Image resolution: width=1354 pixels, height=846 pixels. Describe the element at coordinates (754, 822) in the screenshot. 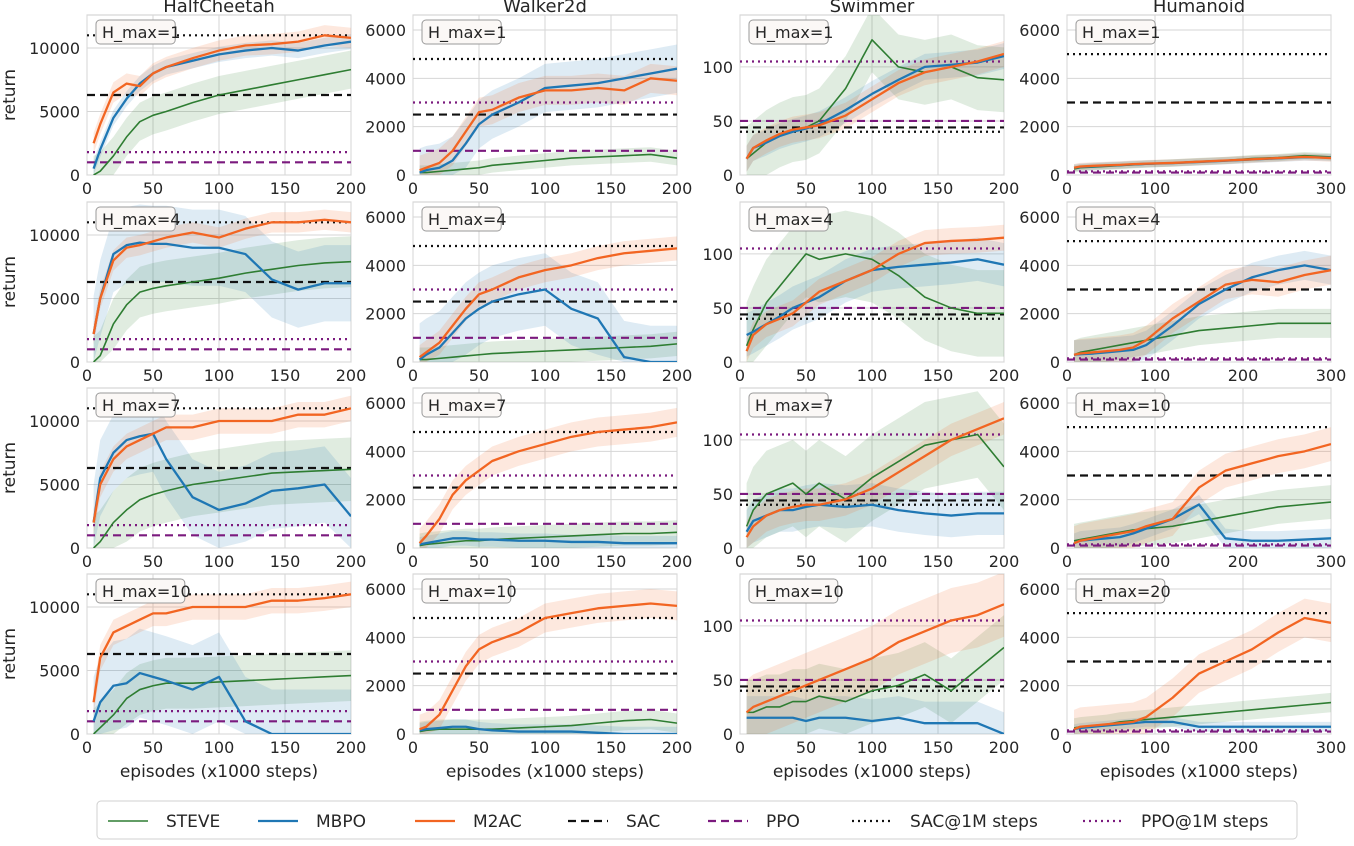

I see `legend-item-ppo: PPO` at that location.